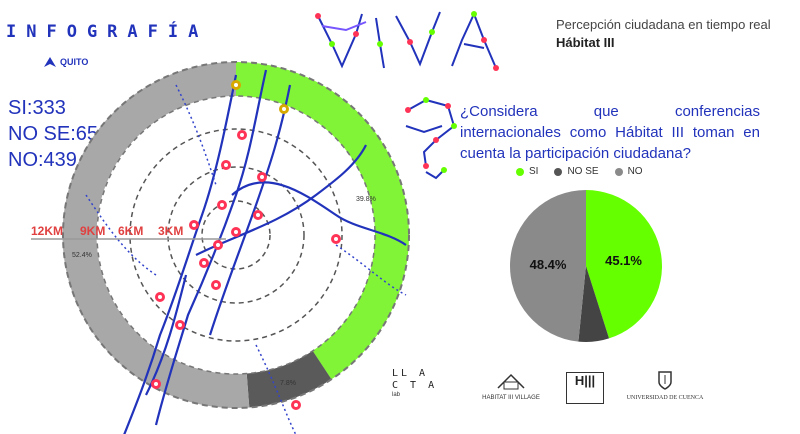 Image resolution: width=800 pixels, height=434 pixels. I want to click on habitat-logo: H|||, so click(585, 388).